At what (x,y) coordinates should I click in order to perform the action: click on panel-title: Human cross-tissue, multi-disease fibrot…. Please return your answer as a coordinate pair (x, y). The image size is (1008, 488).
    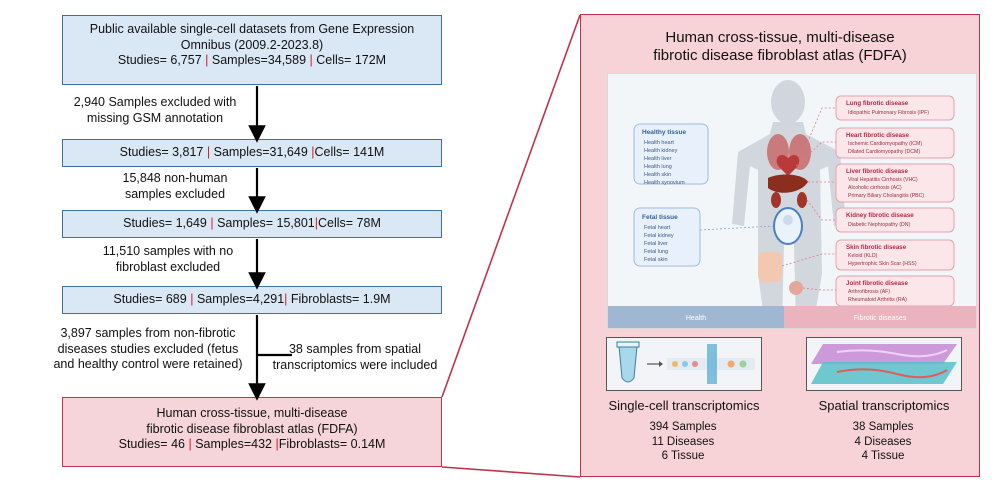
    Looking at the image, I should click on (780, 46).